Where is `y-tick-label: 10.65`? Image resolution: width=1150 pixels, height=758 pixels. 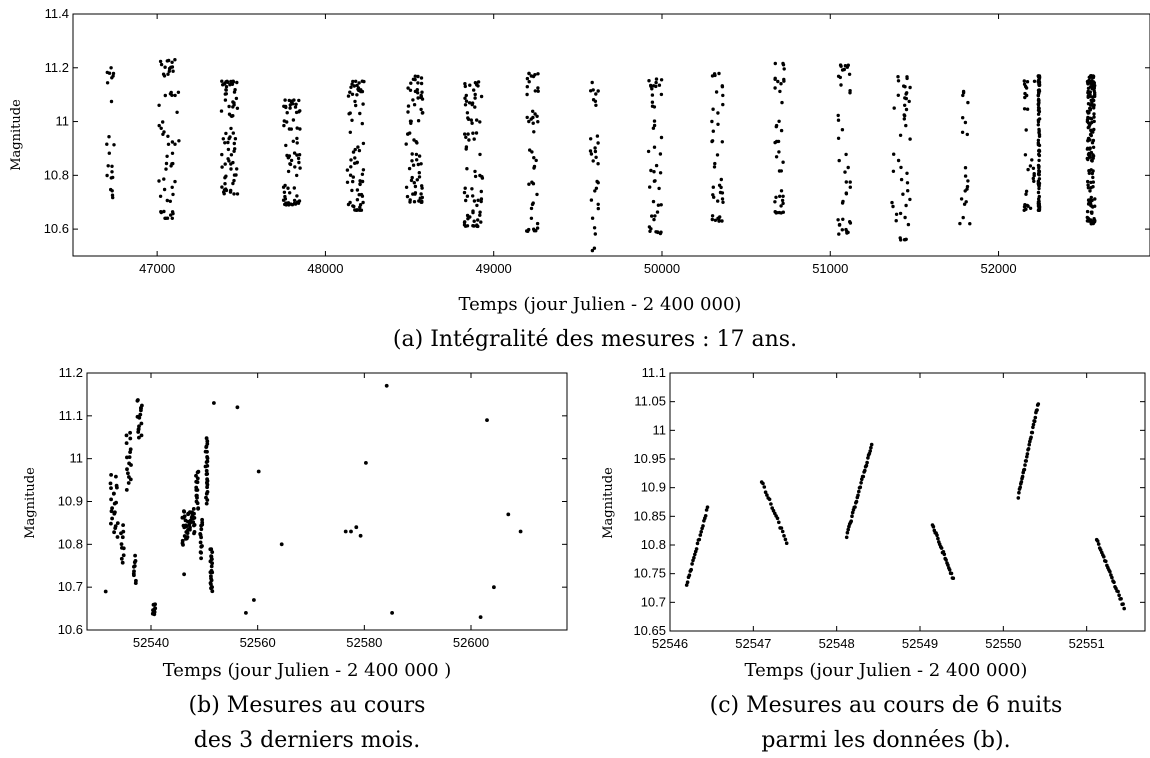 y-tick-label: 10.65 is located at coordinates (649, 630).